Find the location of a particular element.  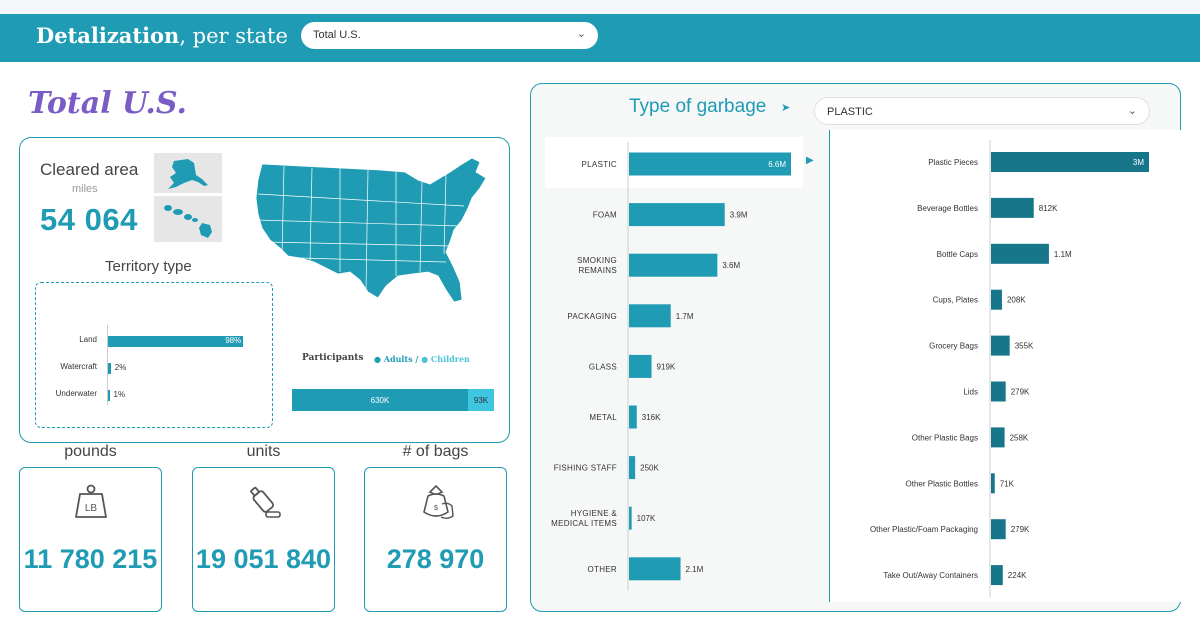

header-title: Detalization, per state is located at coordinates (162, 35).